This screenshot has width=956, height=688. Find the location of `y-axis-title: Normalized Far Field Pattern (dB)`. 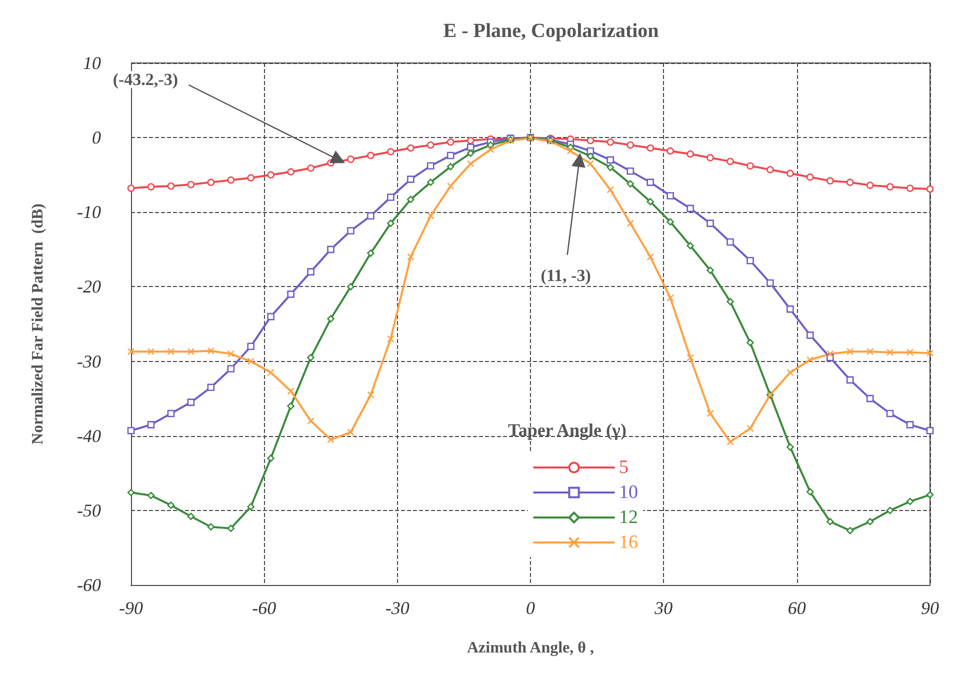

y-axis-title: Normalized Far Field Pattern (dB) is located at coordinates (38, 324).